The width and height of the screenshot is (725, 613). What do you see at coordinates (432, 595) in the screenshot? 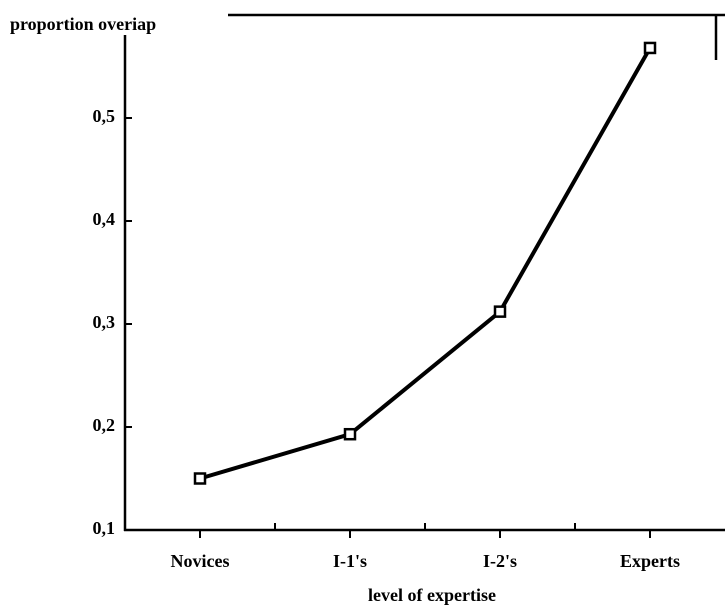
I see `x-axis-label: level of expertise` at bounding box center [432, 595].